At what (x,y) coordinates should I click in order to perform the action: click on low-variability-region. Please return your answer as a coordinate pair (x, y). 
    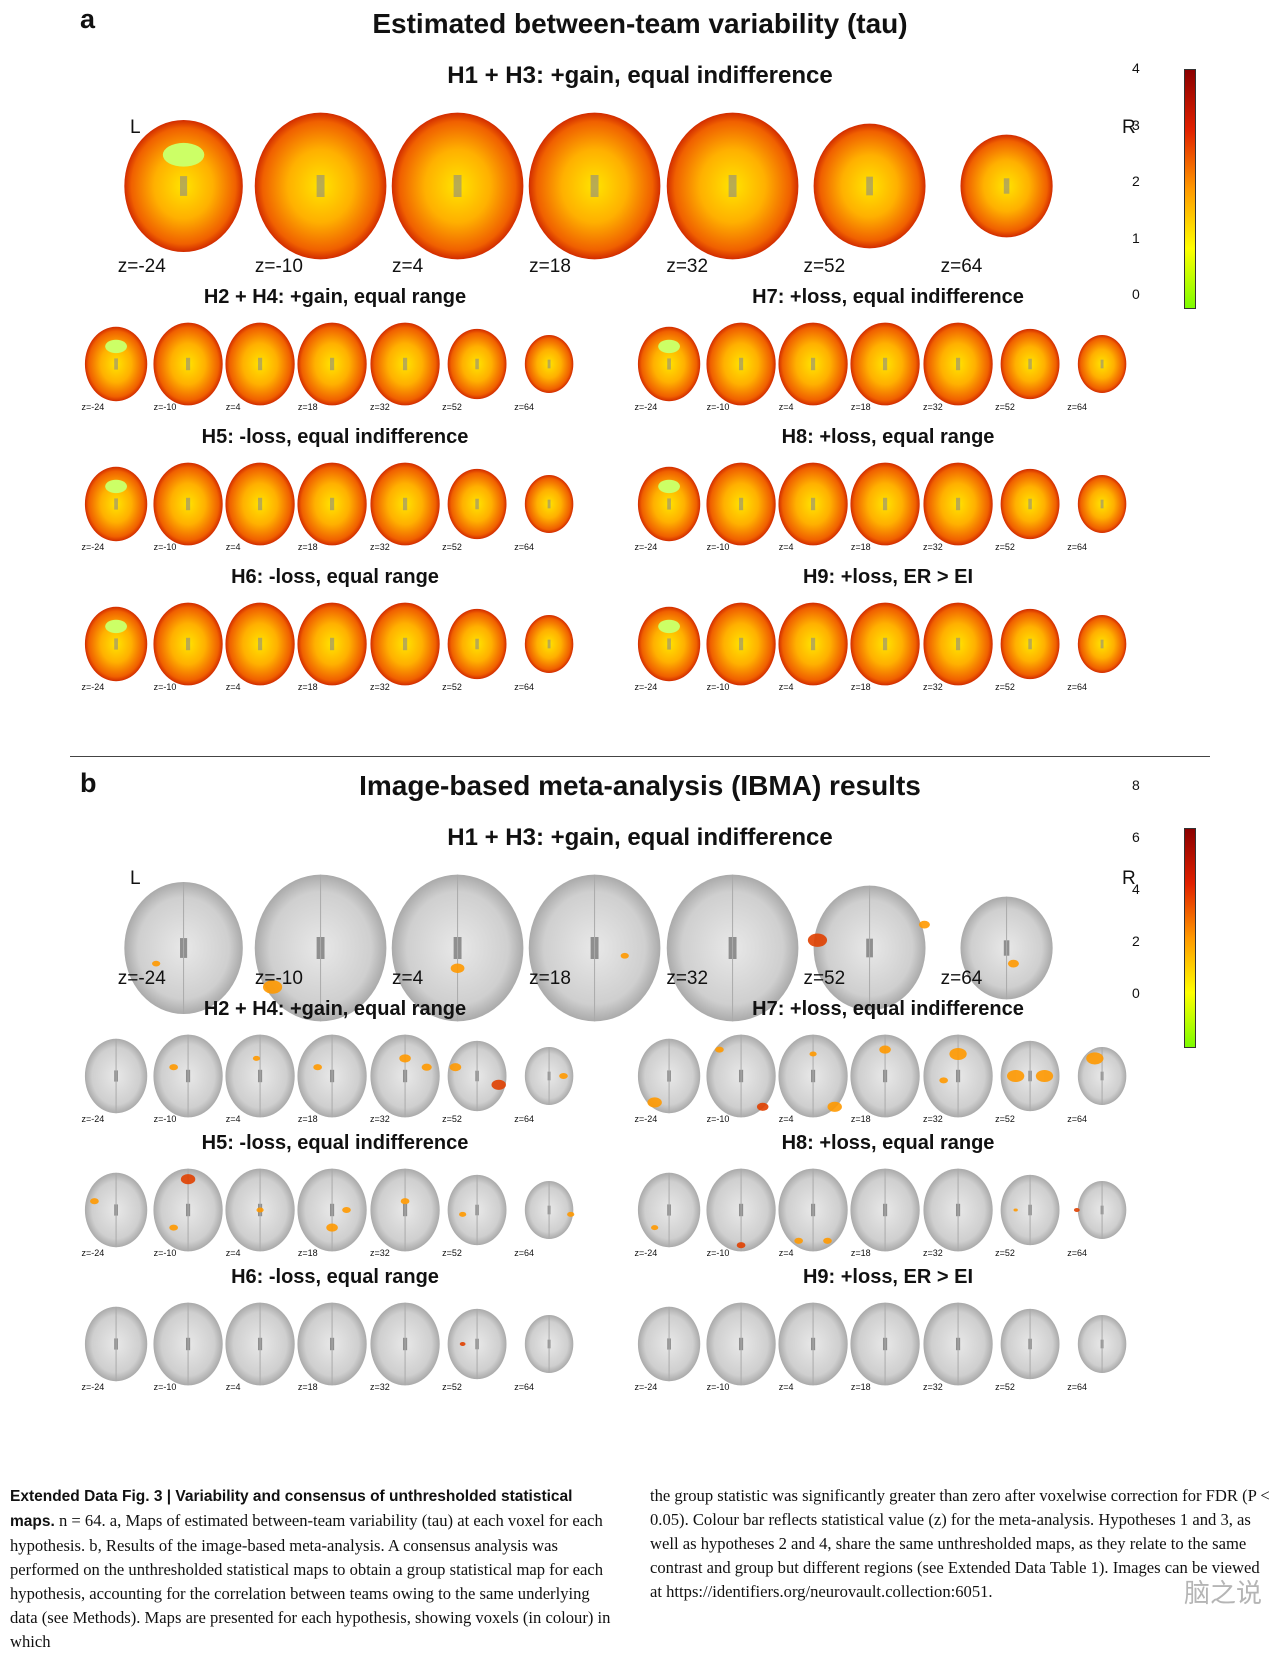
    Looking at the image, I should click on (669, 486).